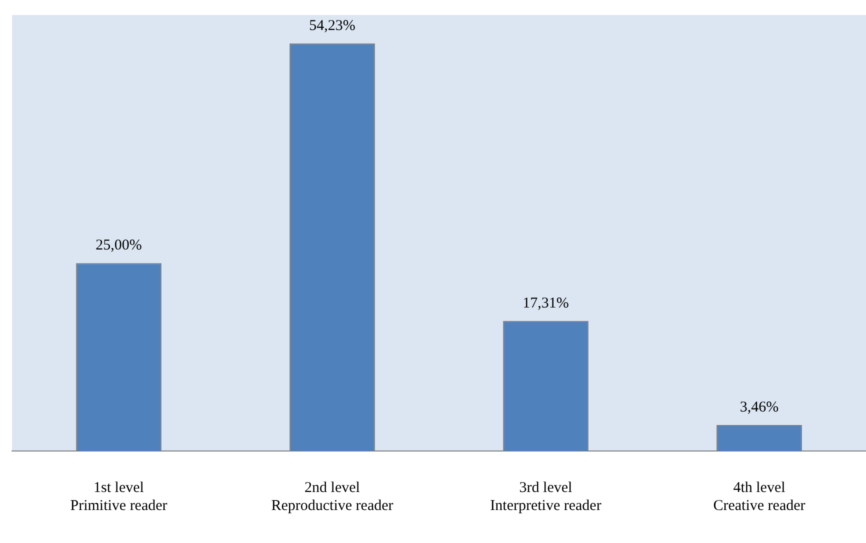  What do you see at coordinates (332, 497) in the screenshot?
I see `x-tick-label: 2nd level Reproductive reader` at bounding box center [332, 497].